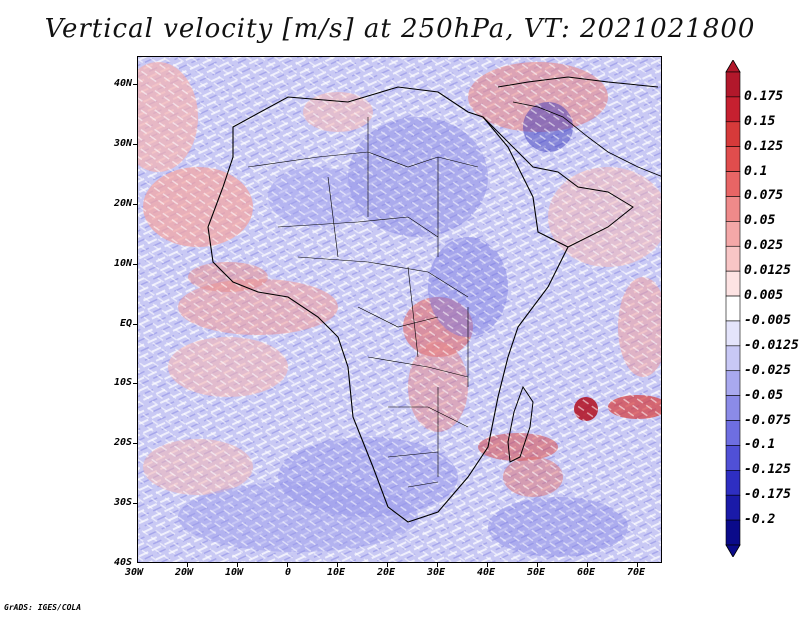  Describe the element at coordinates (764, 296) in the screenshot. I see `colorbar-label: 0.005` at that location.